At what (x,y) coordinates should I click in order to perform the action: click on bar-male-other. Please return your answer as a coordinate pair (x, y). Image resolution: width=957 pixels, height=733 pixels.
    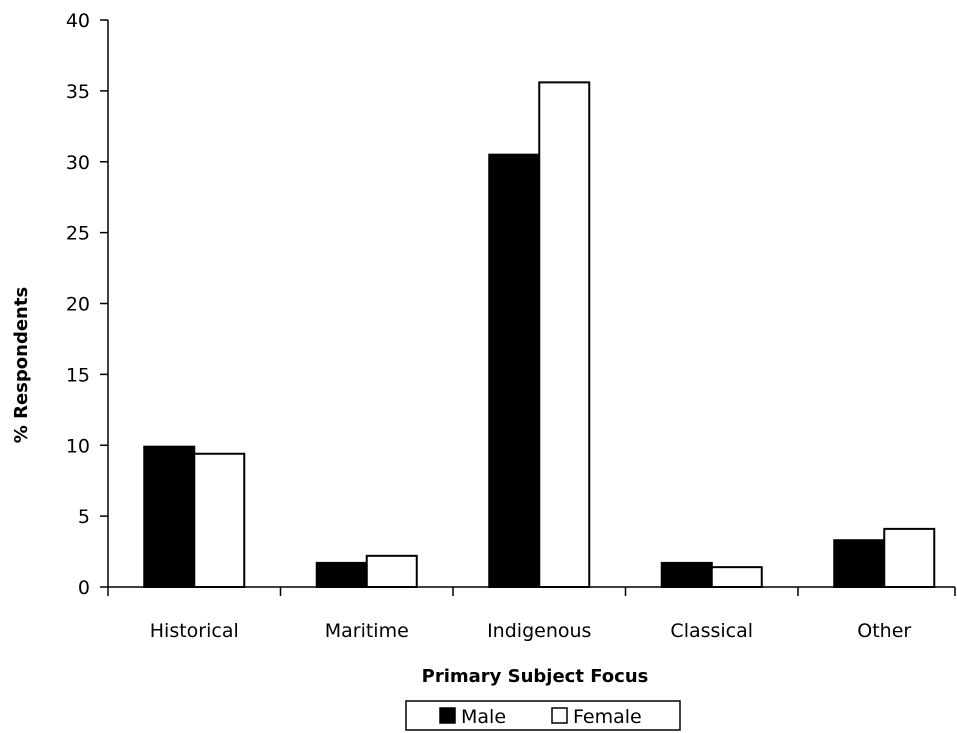
    Looking at the image, I should click on (859, 563).